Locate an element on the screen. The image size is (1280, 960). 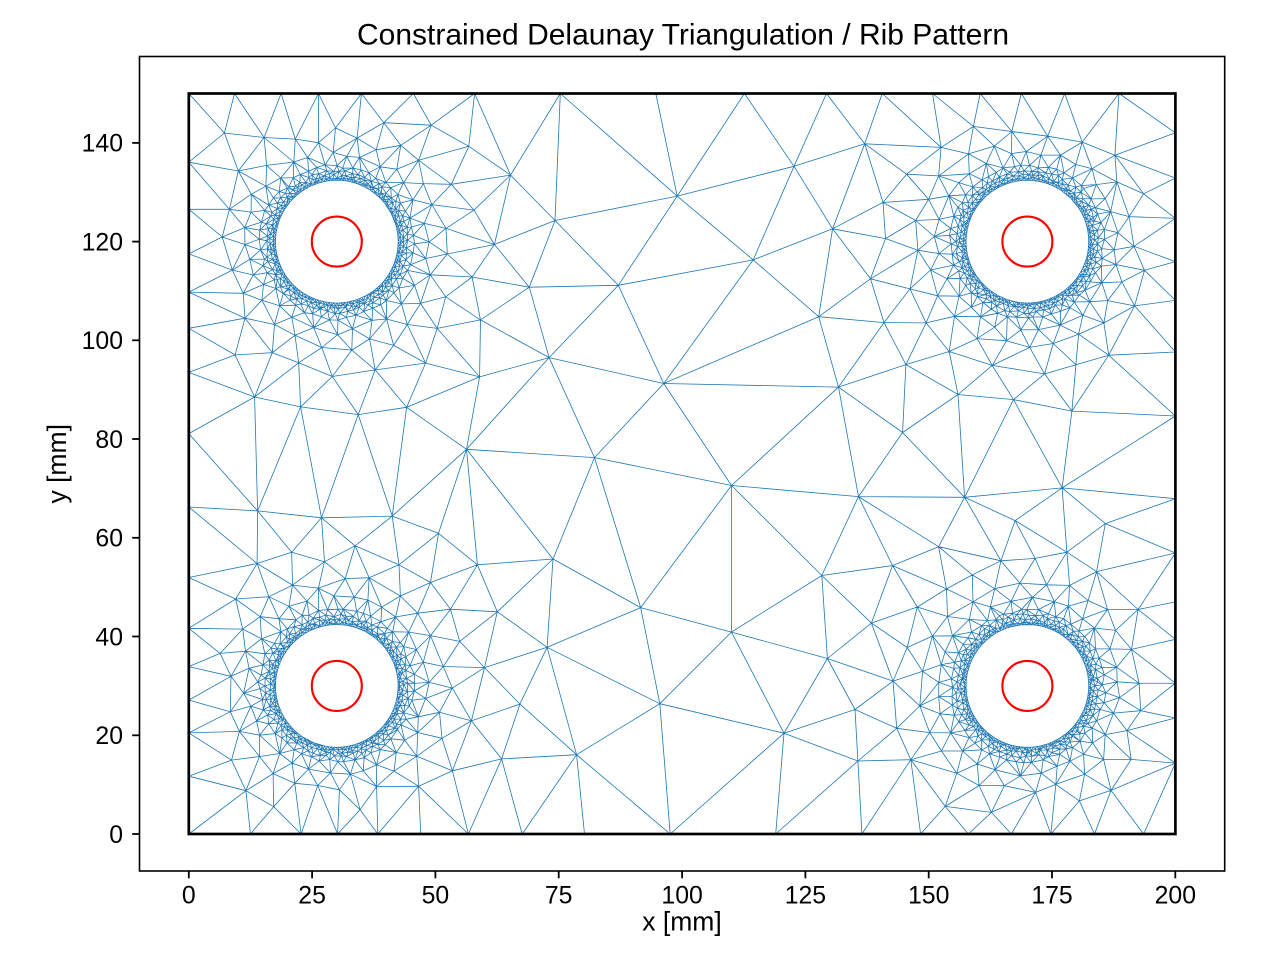
svg-text: 200 is located at coordinates (1175, 896).